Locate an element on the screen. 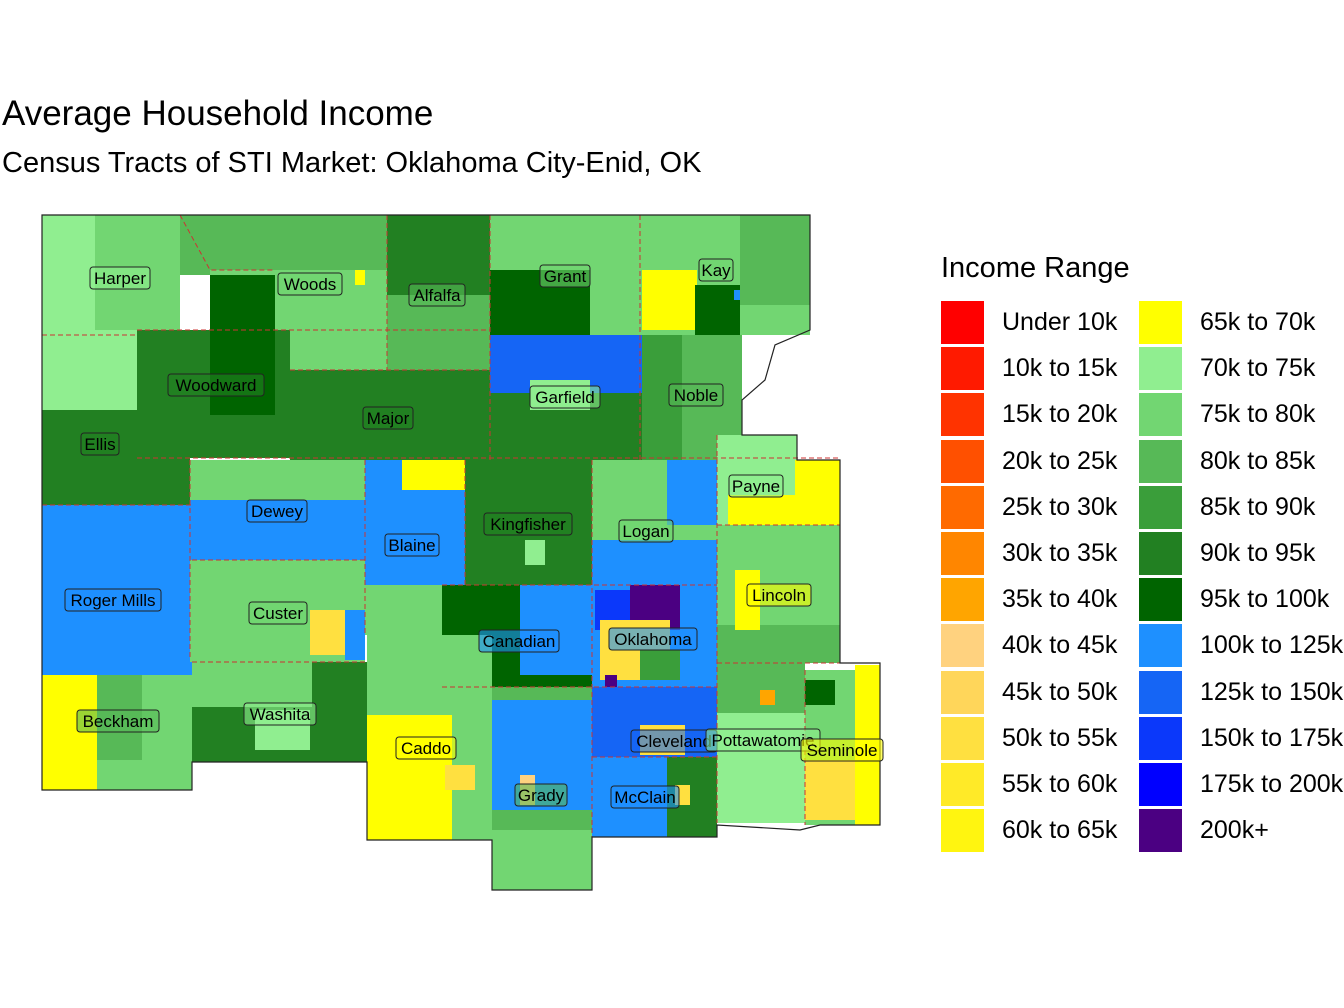  legend-label: 125k to 150k is located at coordinates (1272, 691).